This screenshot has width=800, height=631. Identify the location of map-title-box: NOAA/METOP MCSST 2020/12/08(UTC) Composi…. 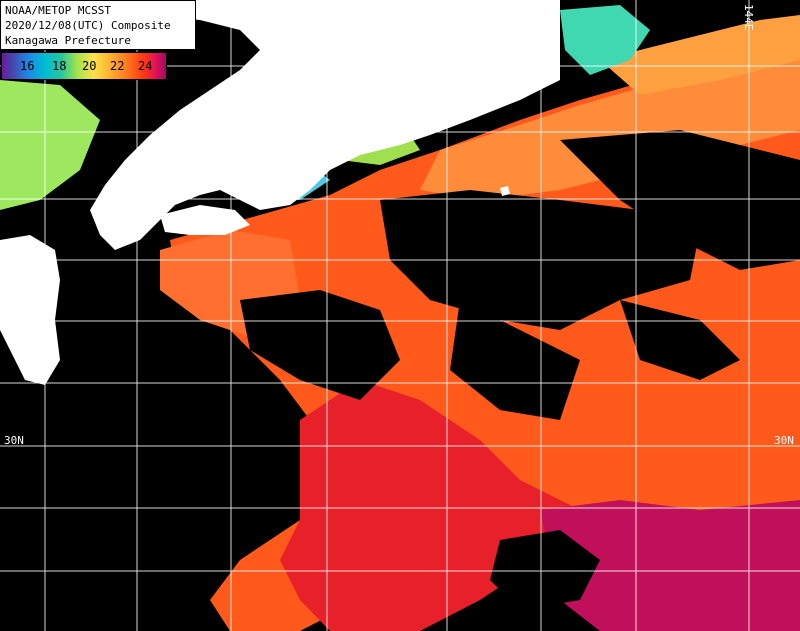
(98, 25).